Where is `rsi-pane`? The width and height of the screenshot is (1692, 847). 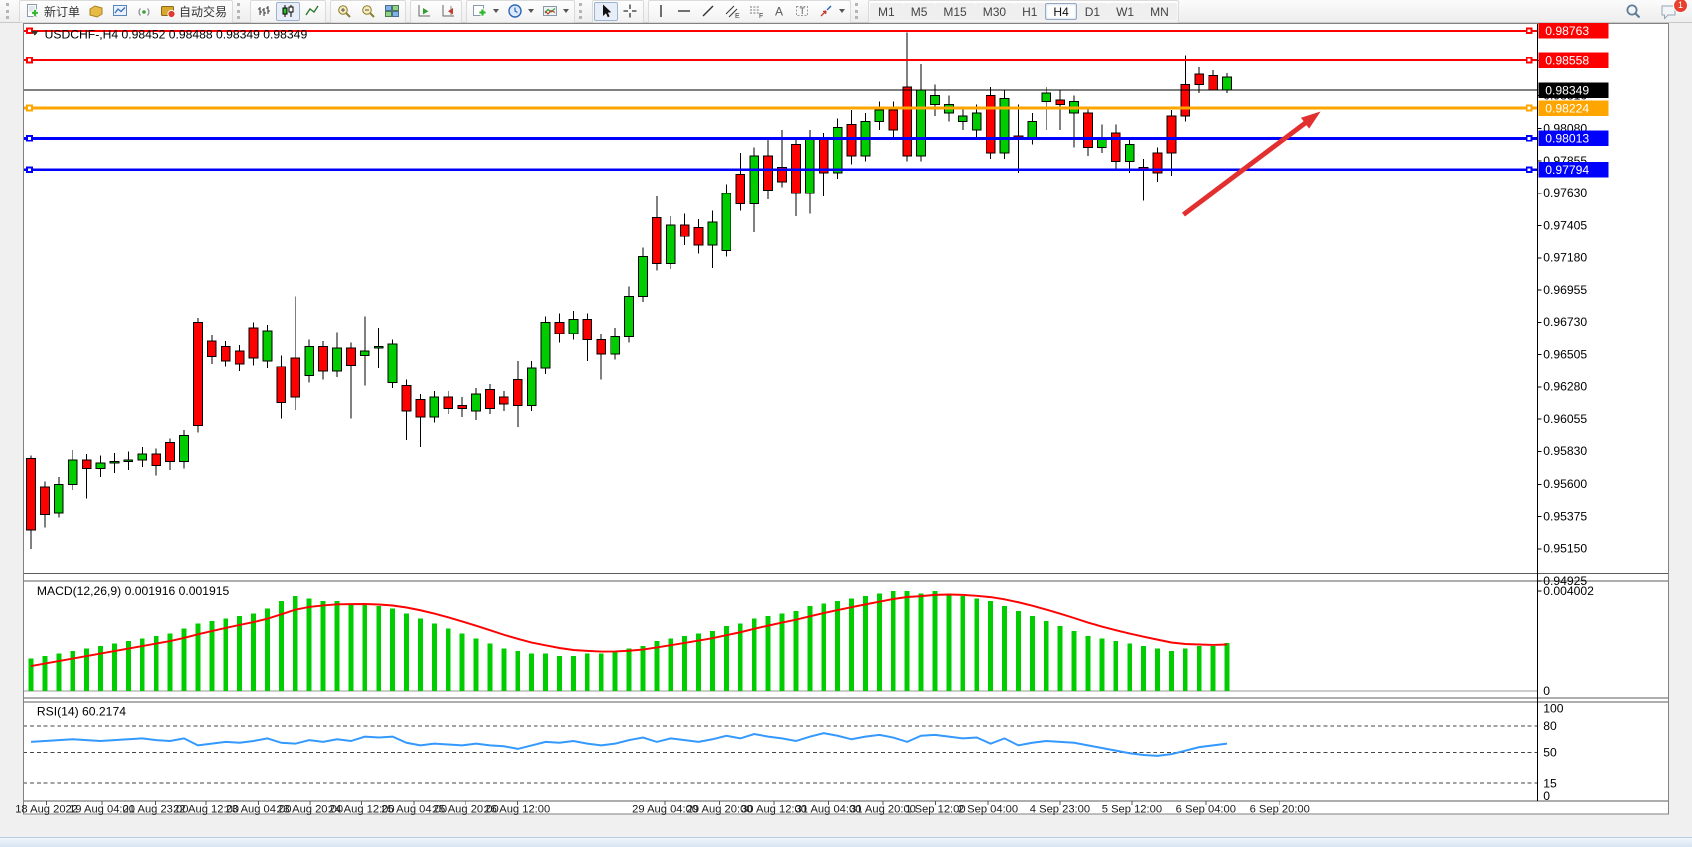
rsi-pane is located at coordinates (780, 754).